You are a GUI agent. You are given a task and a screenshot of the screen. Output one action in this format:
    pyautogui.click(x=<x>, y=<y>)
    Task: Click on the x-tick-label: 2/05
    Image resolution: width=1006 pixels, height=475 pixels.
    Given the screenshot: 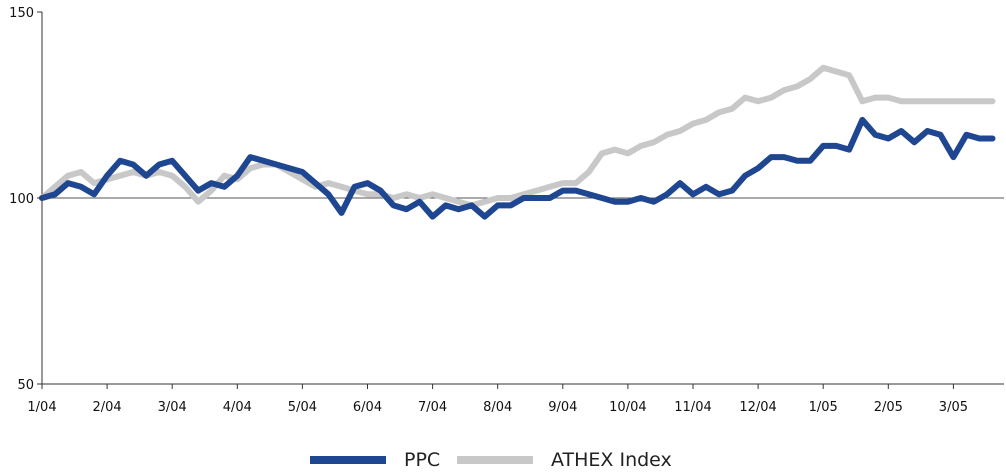 What is the action you would take?
    pyautogui.click(x=888, y=407)
    